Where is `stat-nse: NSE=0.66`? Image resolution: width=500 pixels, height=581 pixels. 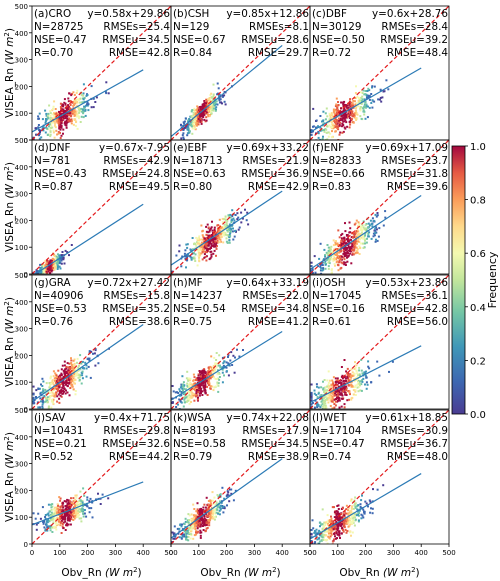 stat-nse: NSE=0.66 is located at coordinates (338, 174).